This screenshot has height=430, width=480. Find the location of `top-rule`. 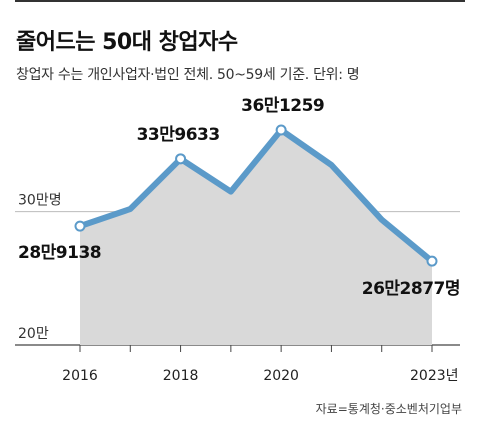

top-rule is located at coordinates (240, 1).